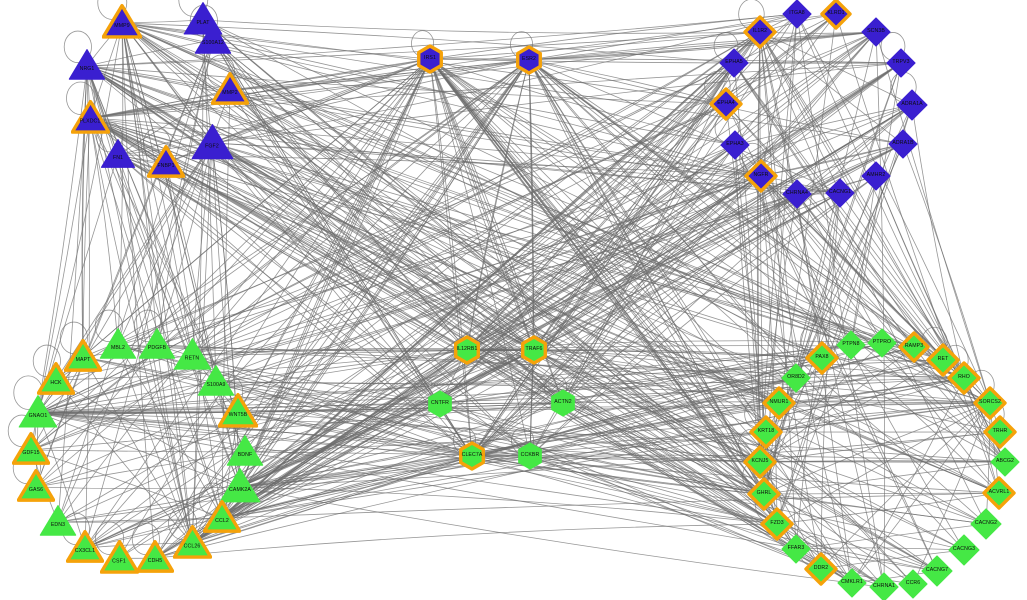 This screenshot has width=1027, height=600. Describe the element at coordinates (797, 194) in the screenshot. I see `node-chrna4: CHRNA4` at that location.